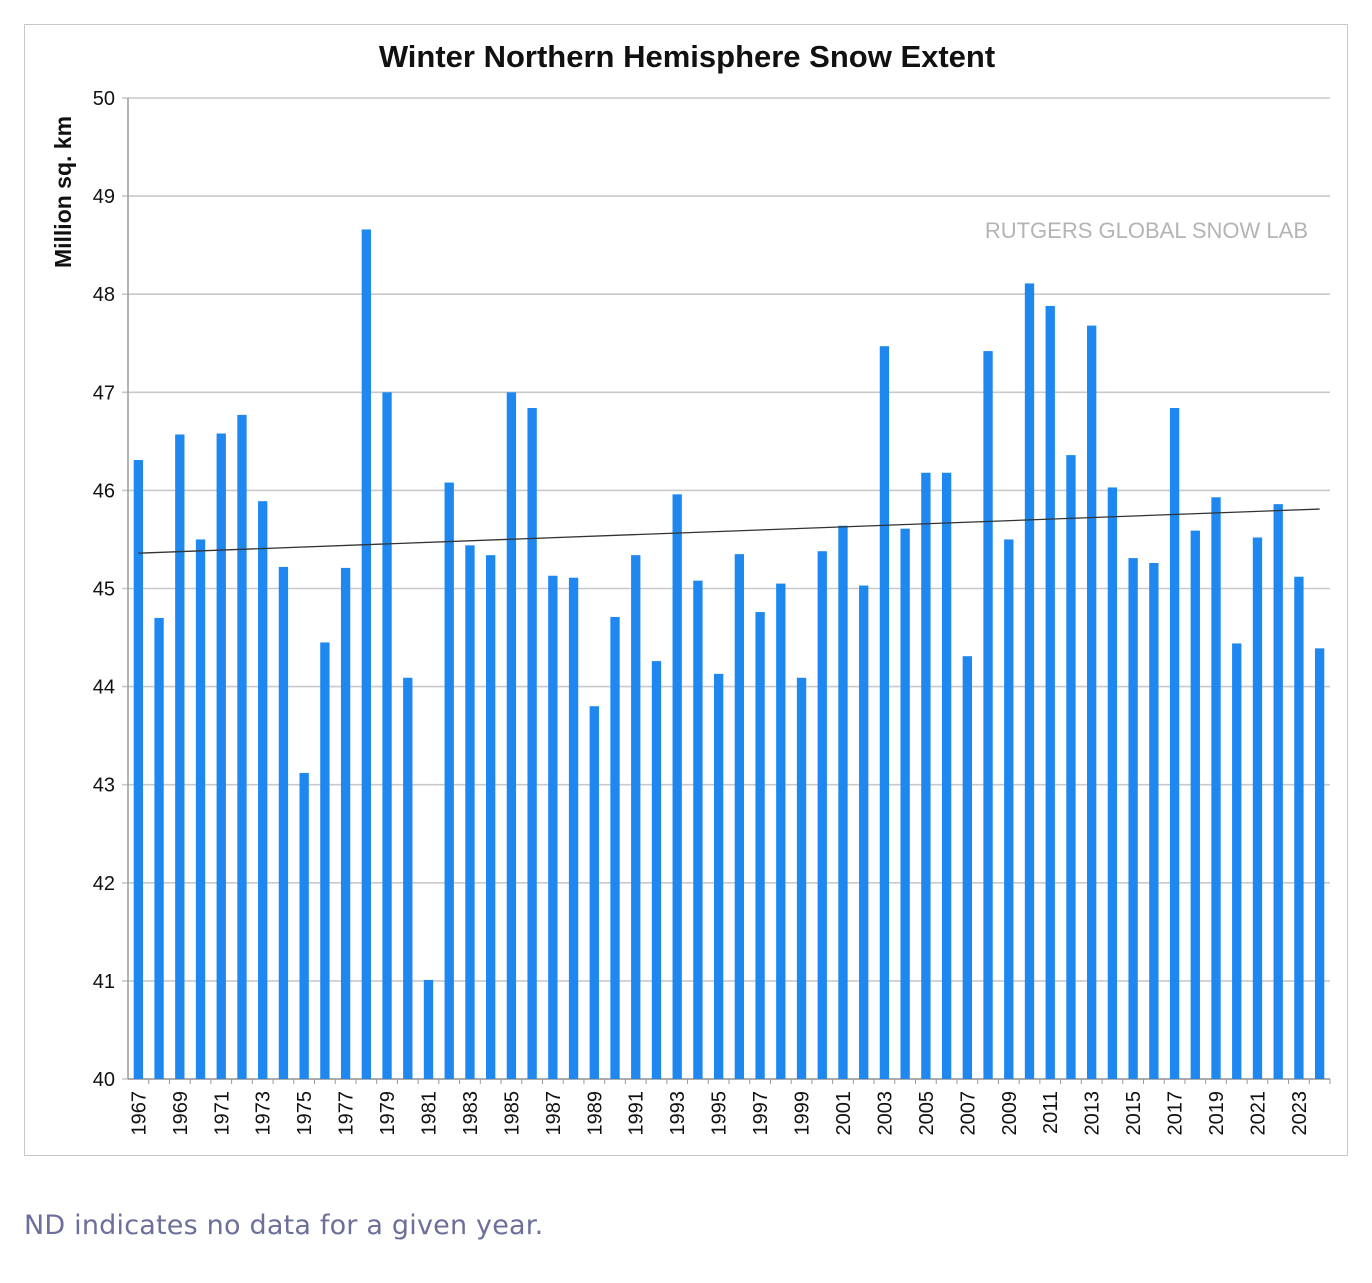 This screenshot has height=1283, width=1372. What do you see at coordinates (1134, 1113) in the screenshot?
I see `x-tick-label-2015: 2015` at bounding box center [1134, 1113].